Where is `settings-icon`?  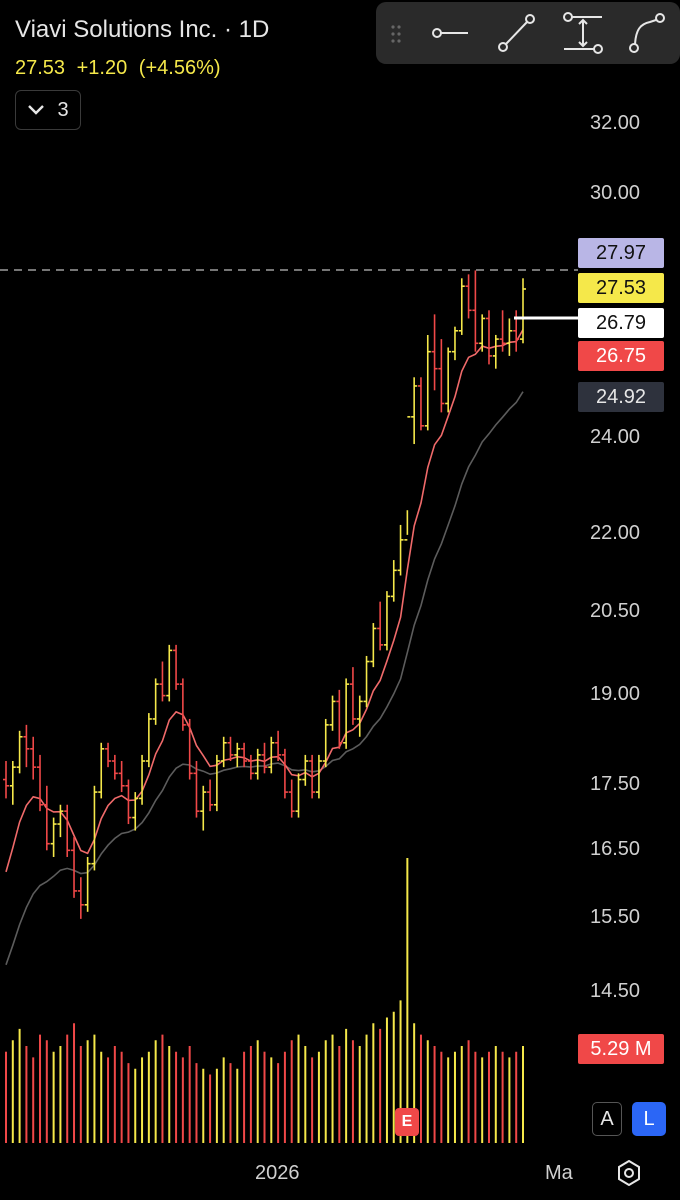
settings-icon is located at coordinates (629, 1173).